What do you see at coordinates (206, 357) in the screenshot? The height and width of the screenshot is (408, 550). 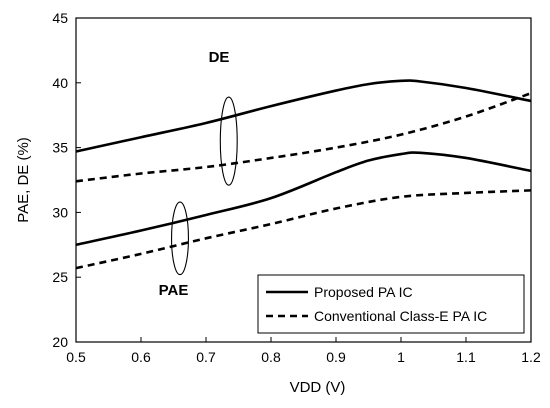 I see `x-tick-label: 0.7` at bounding box center [206, 357].